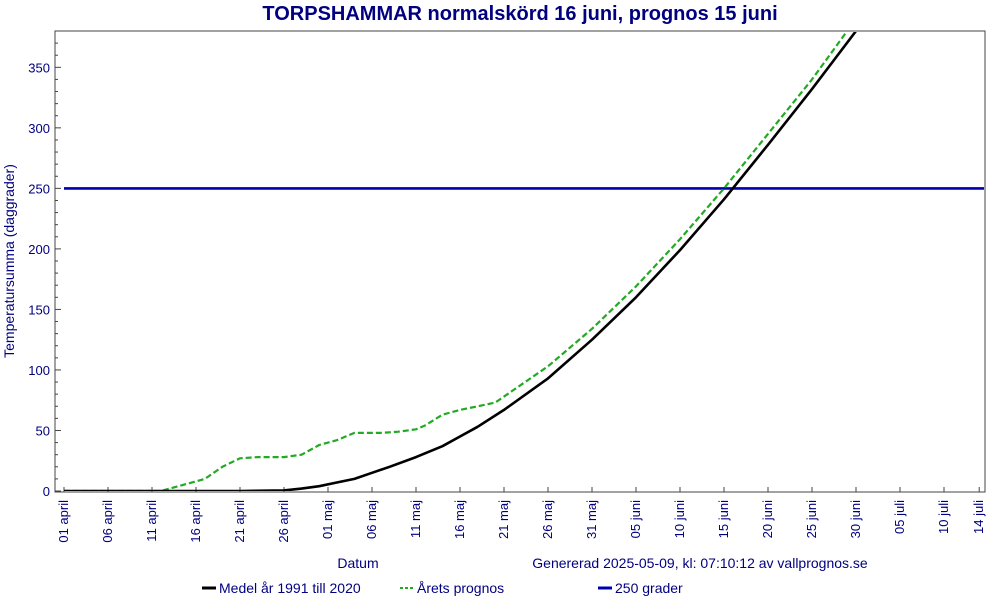  Describe the element at coordinates (649, 588) in the screenshot. I see `legend-label-250: 250 grader` at that location.